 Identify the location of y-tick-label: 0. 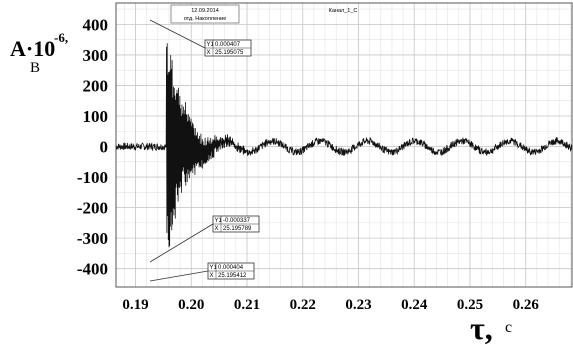
(104, 147).